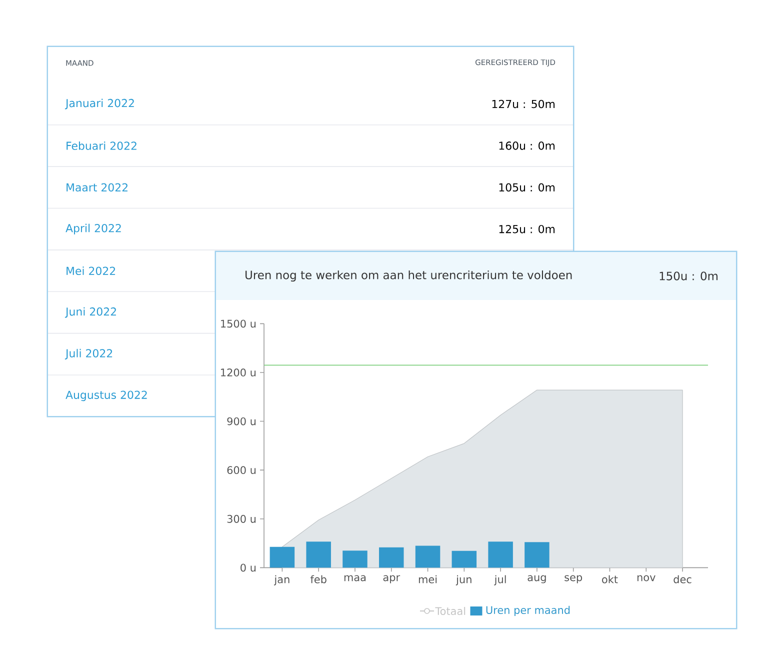  Describe the element at coordinates (101, 145) in the screenshot. I see `category-label: Febuari 2022` at that location.